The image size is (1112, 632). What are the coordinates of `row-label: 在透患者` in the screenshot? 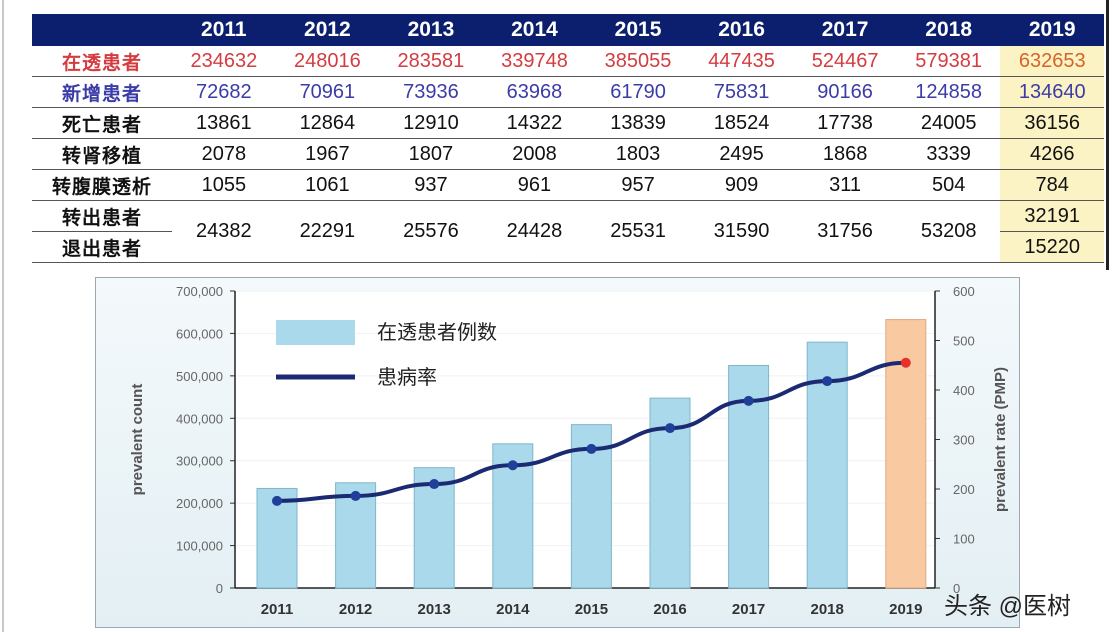 It's located at (102, 61).